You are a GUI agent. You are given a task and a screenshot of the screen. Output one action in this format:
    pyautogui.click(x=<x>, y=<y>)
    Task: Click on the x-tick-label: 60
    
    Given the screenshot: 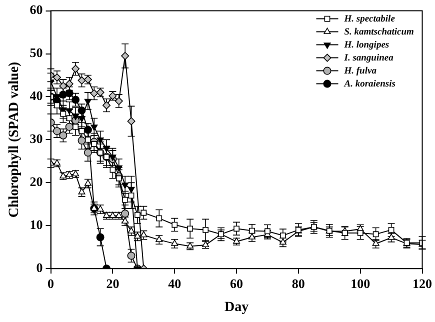 What is the action you would take?
    pyautogui.click(x=237, y=283)
    